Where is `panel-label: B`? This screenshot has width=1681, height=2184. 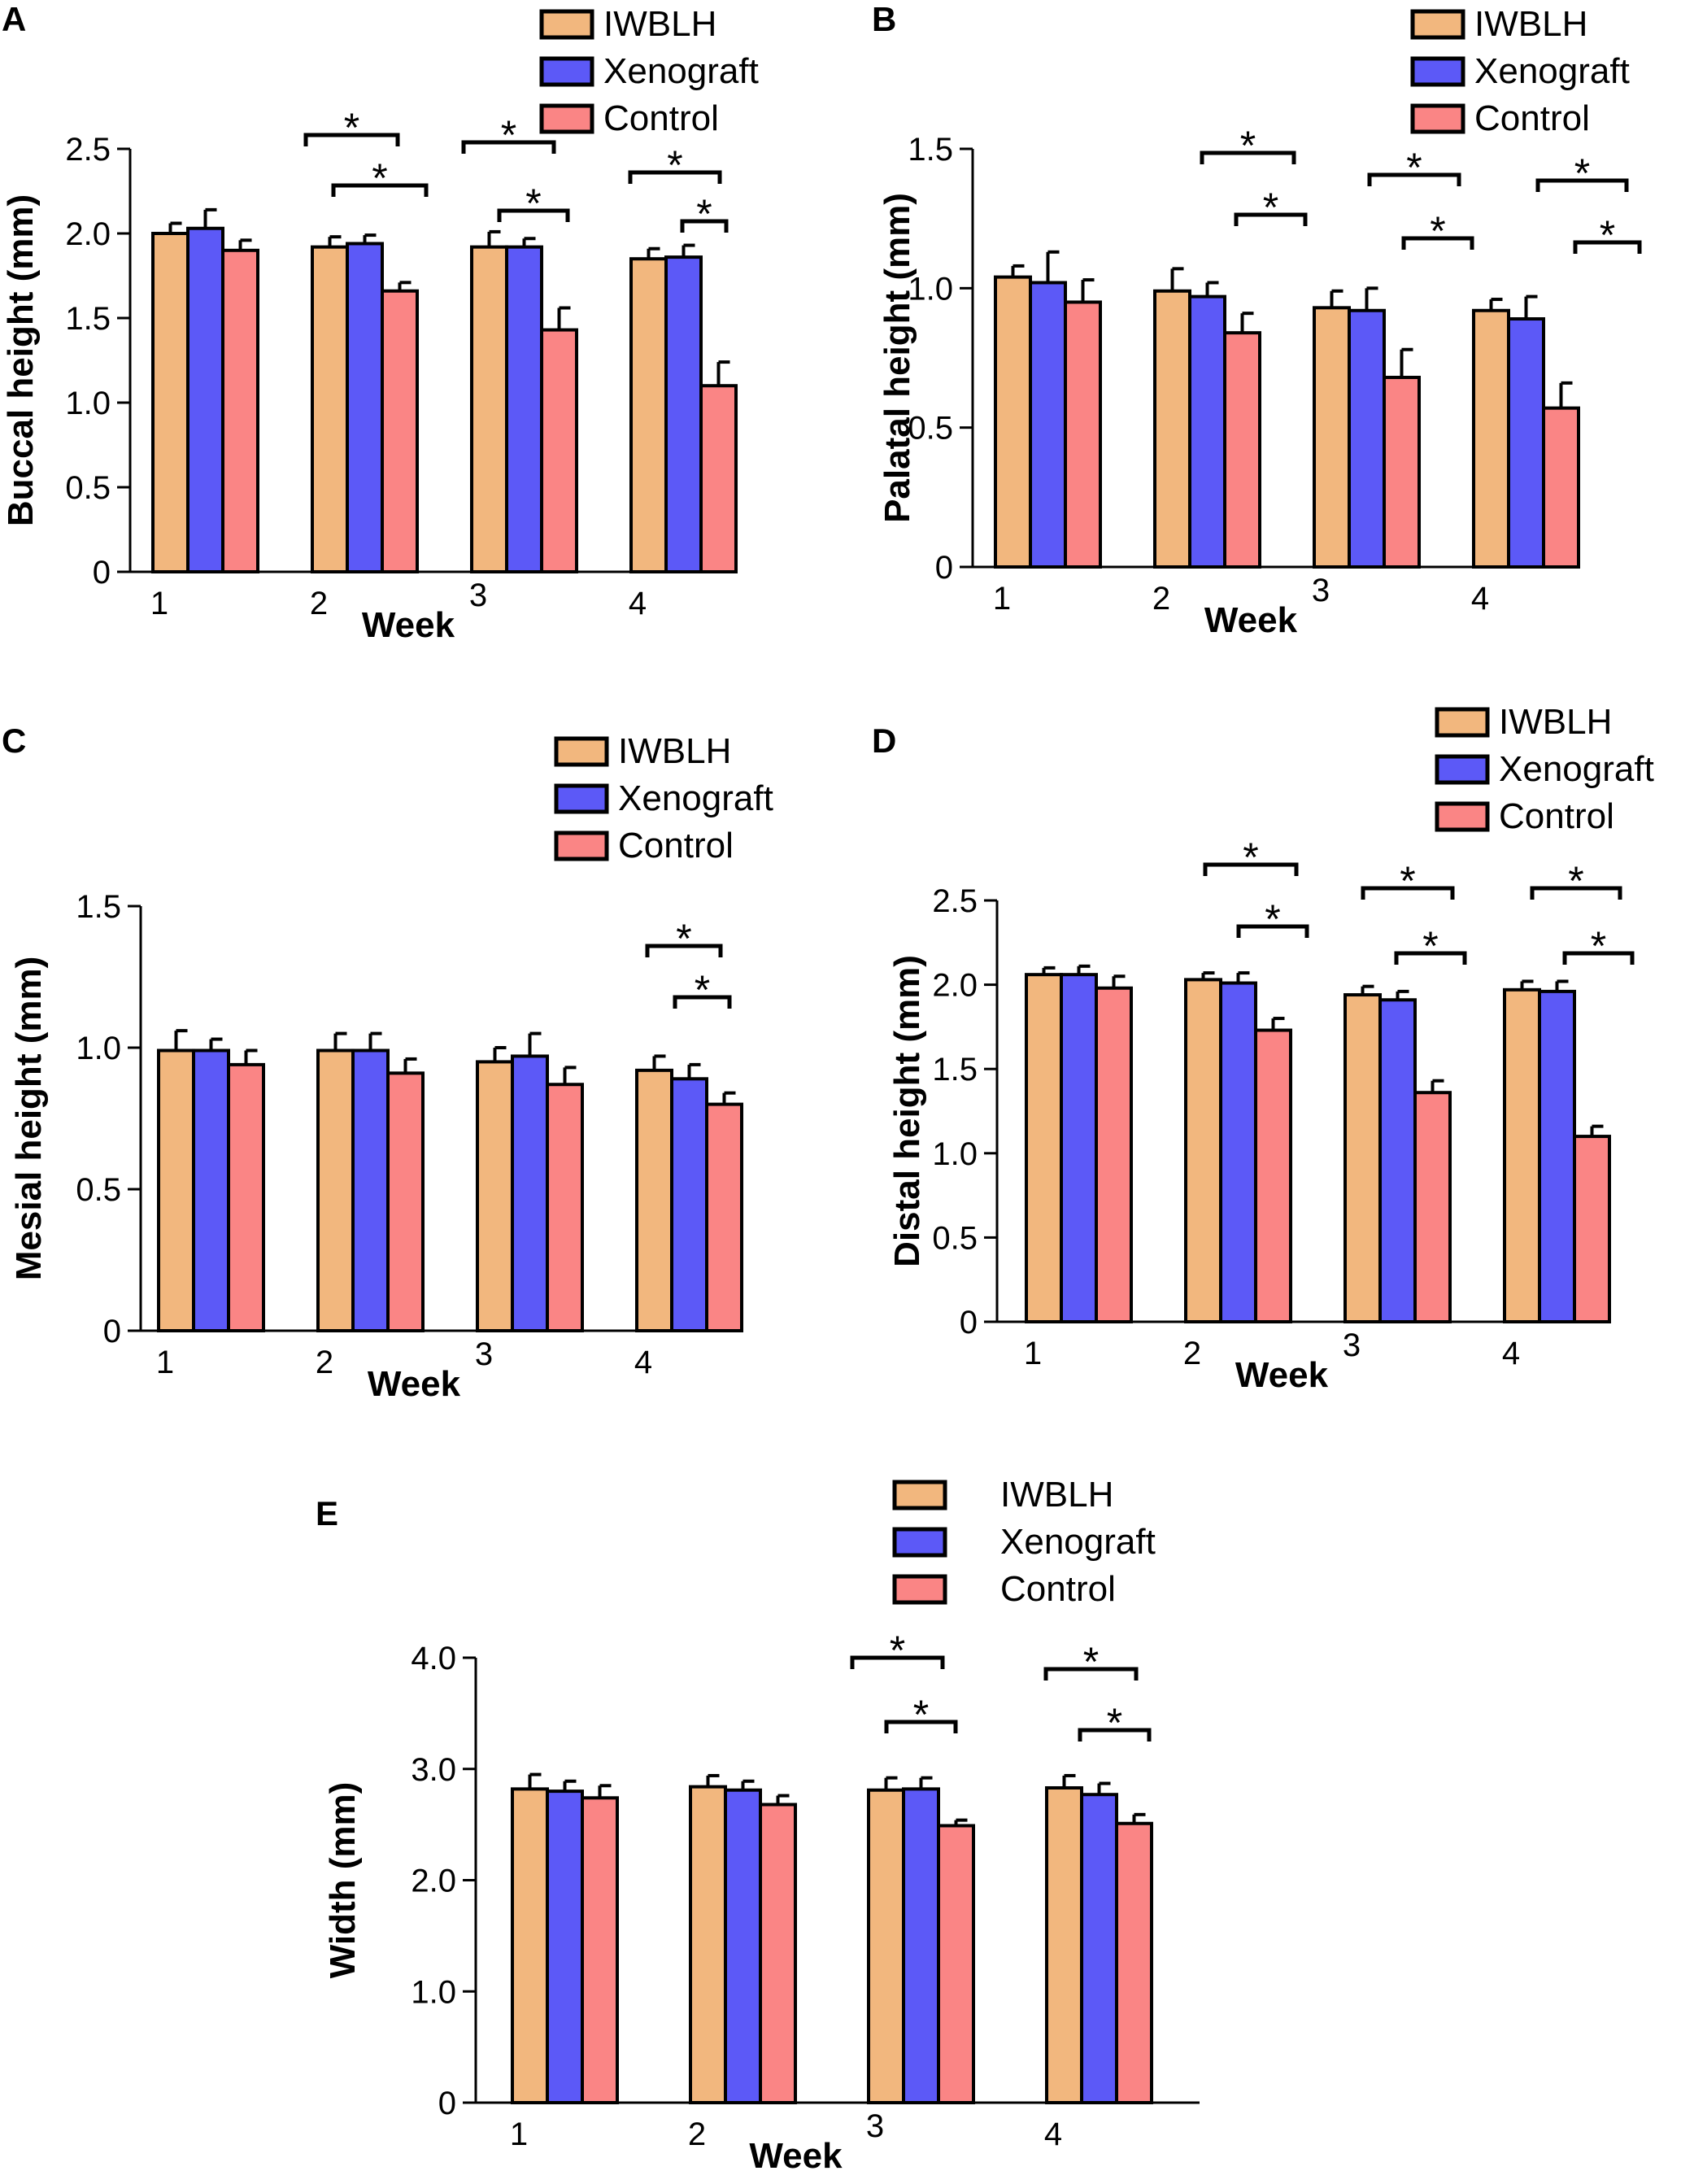 panel-label: B is located at coordinates (884, 19).